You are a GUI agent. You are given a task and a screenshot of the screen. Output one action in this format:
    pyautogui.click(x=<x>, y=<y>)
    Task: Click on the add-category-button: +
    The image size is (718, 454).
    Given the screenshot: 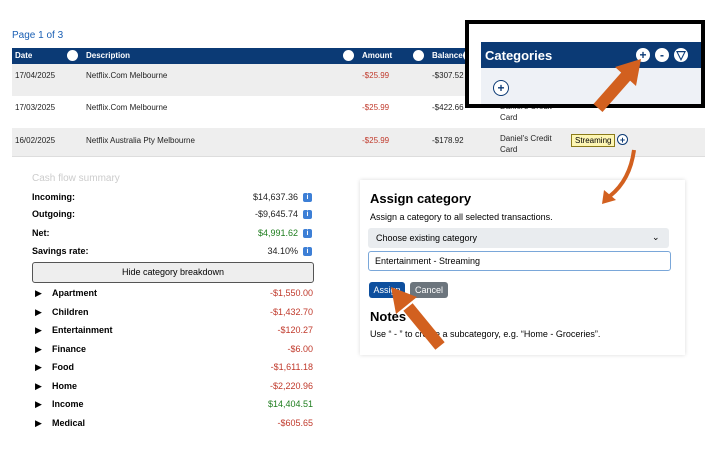 What is the action you would take?
    pyautogui.click(x=622, y=139)
    